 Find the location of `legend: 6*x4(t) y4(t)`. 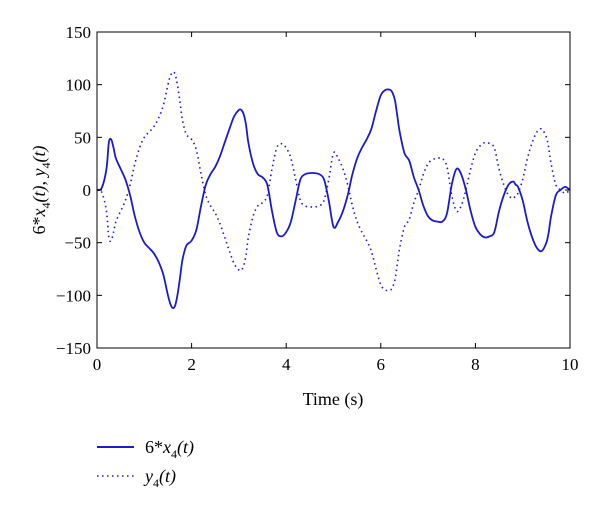

legend: 6*x4(t) y4(t) is located at coordinates (145, 463).